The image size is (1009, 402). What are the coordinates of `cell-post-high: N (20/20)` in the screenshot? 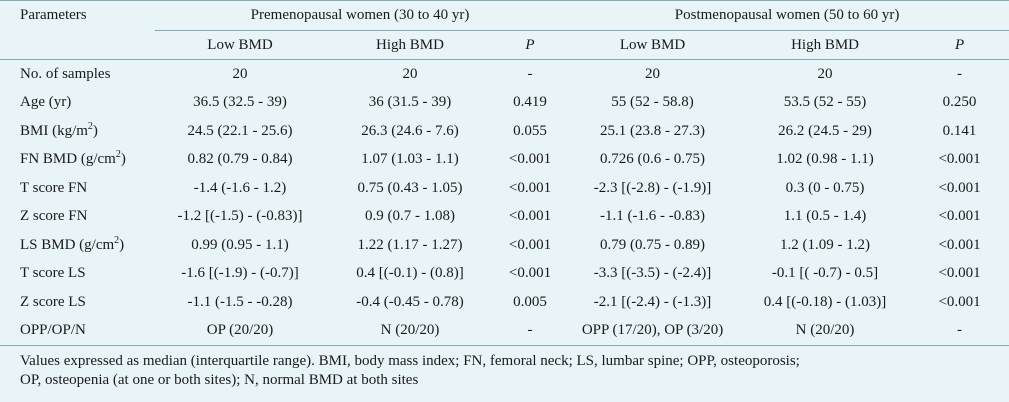 It's located at (825, 330).